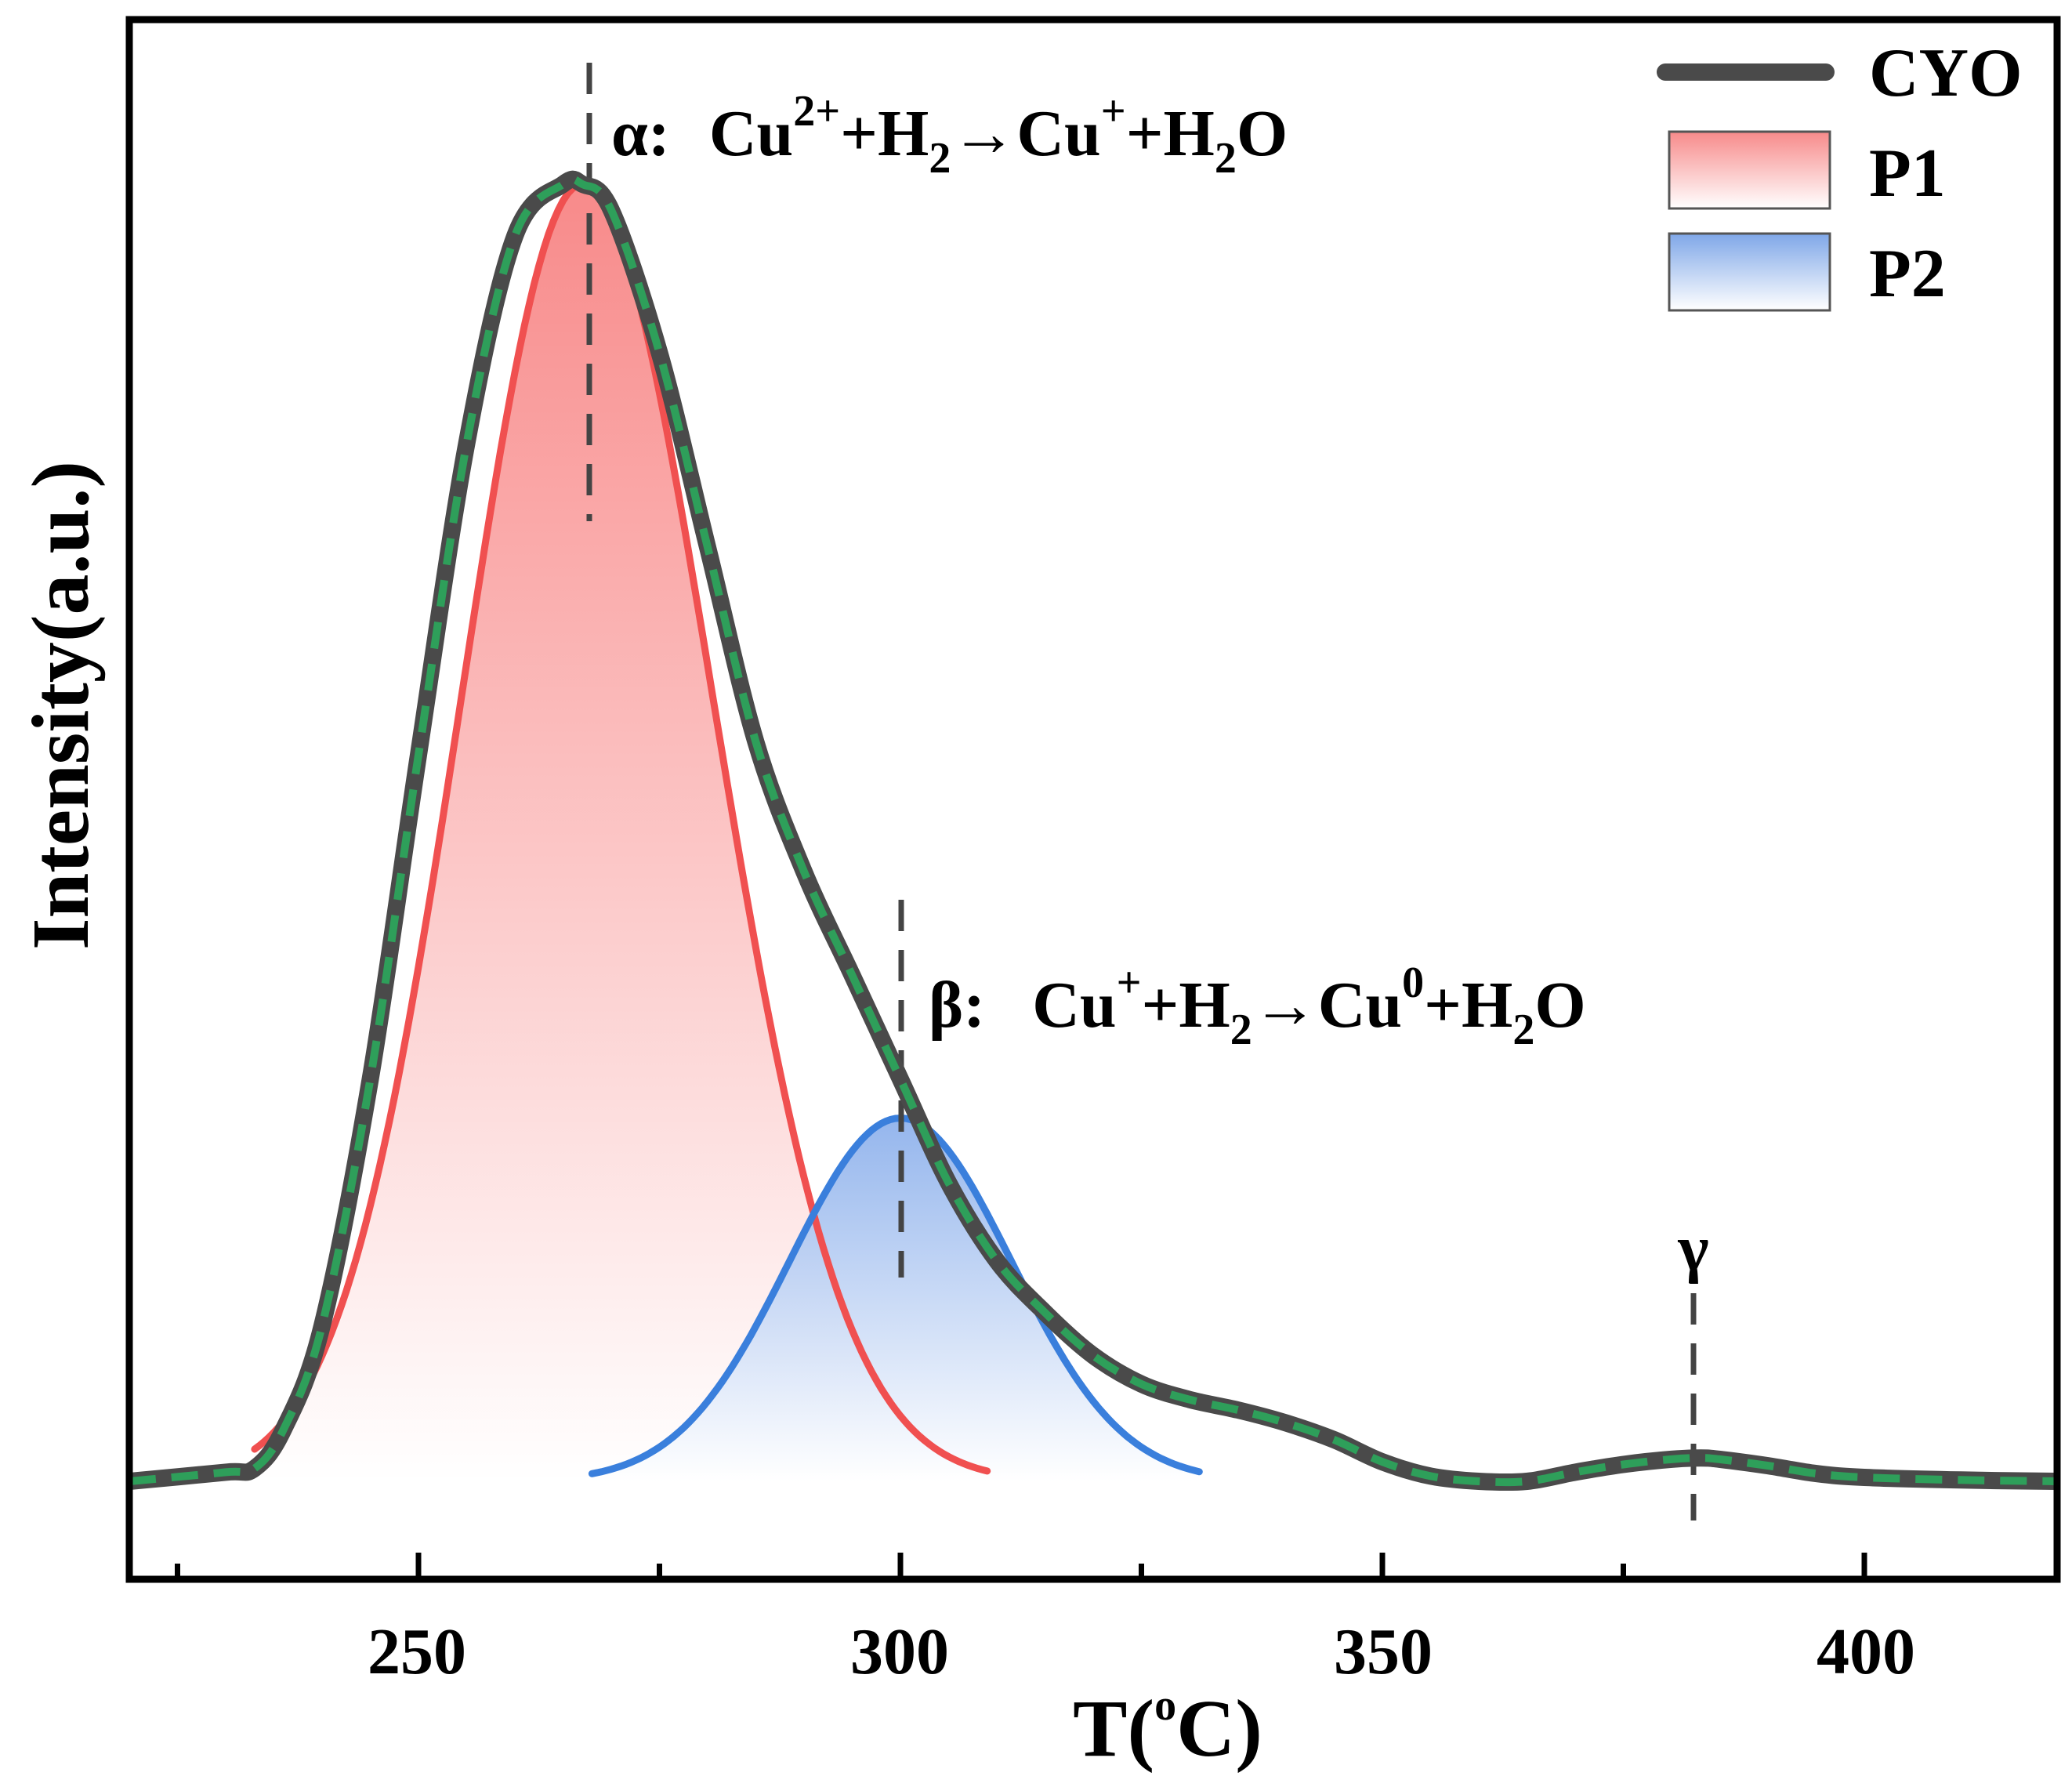  Describe the element at coordinates (1840, 173) in the screenshot. I see `legend: CYO P1 P2` at that location.